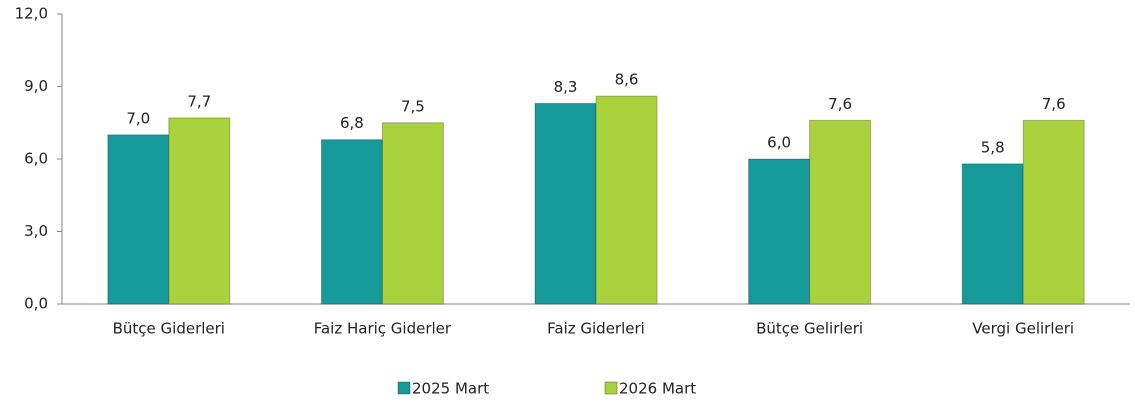 This screenshot has height=405, width=1135. I want to click on y-tick-label: 6,0, so click(36, 159).